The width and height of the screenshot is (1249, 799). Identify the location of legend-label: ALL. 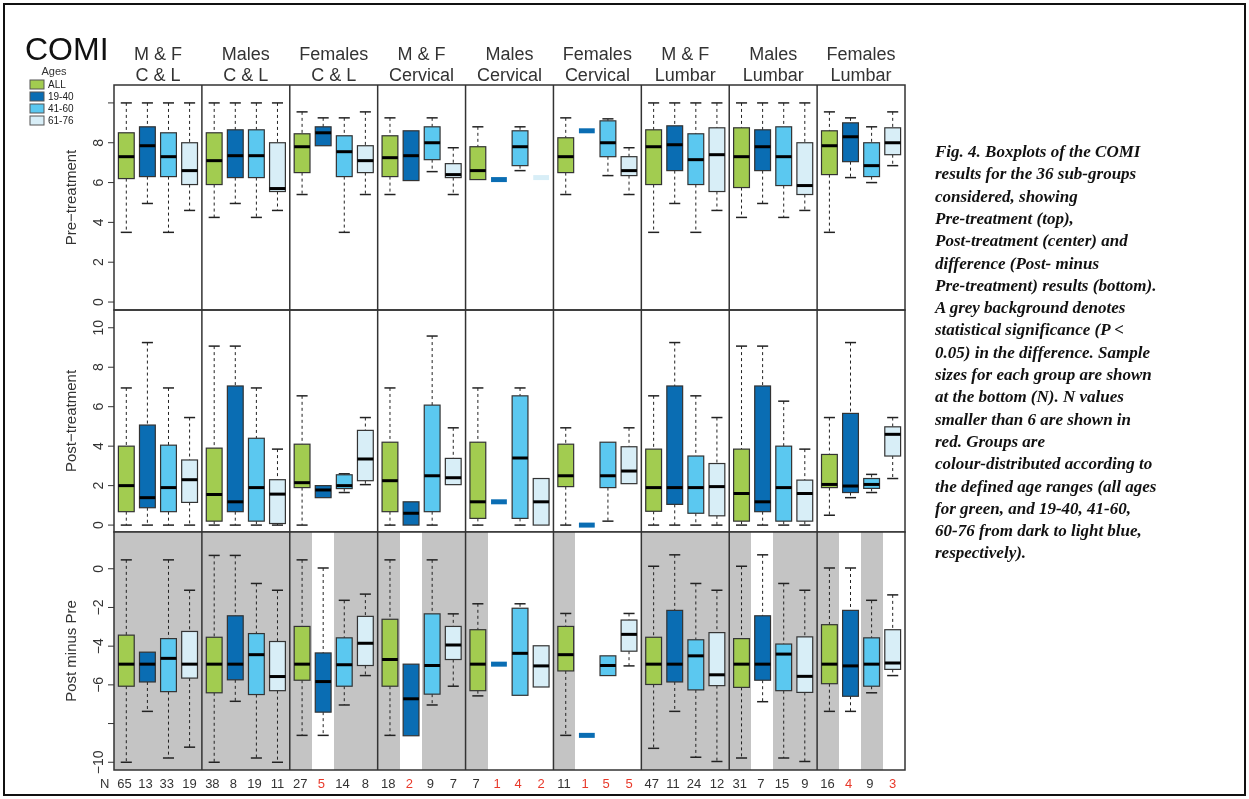
(57, 84).